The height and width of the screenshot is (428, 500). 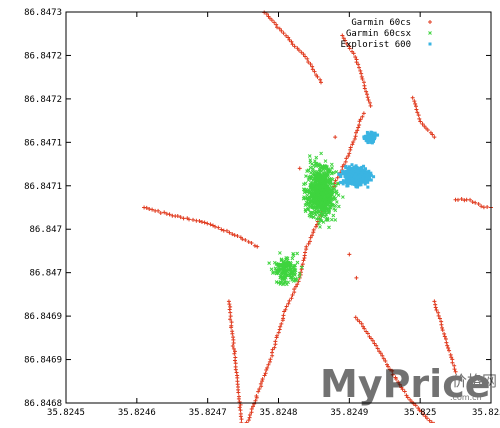 What do you see at coordinates (381, 23) in the screenshot?
I see `legend-label: Garmin 60cs` at bounding box center [381, 23].